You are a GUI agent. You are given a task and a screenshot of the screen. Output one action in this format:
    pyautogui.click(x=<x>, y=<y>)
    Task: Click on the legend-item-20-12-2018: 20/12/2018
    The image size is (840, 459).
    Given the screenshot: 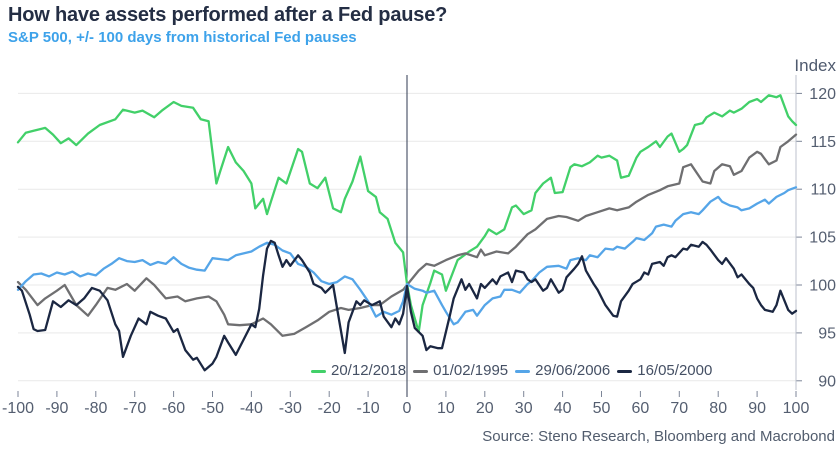 What is the action you would take?
    pyautogui.click(x=359, y=371)
    